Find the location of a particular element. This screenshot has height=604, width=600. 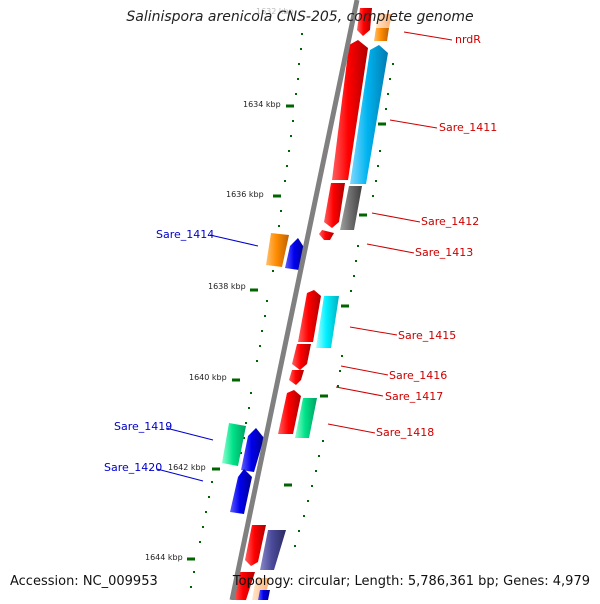

gene-label-sare-1416: Sare_1416 is located at coordinates (418, 375).